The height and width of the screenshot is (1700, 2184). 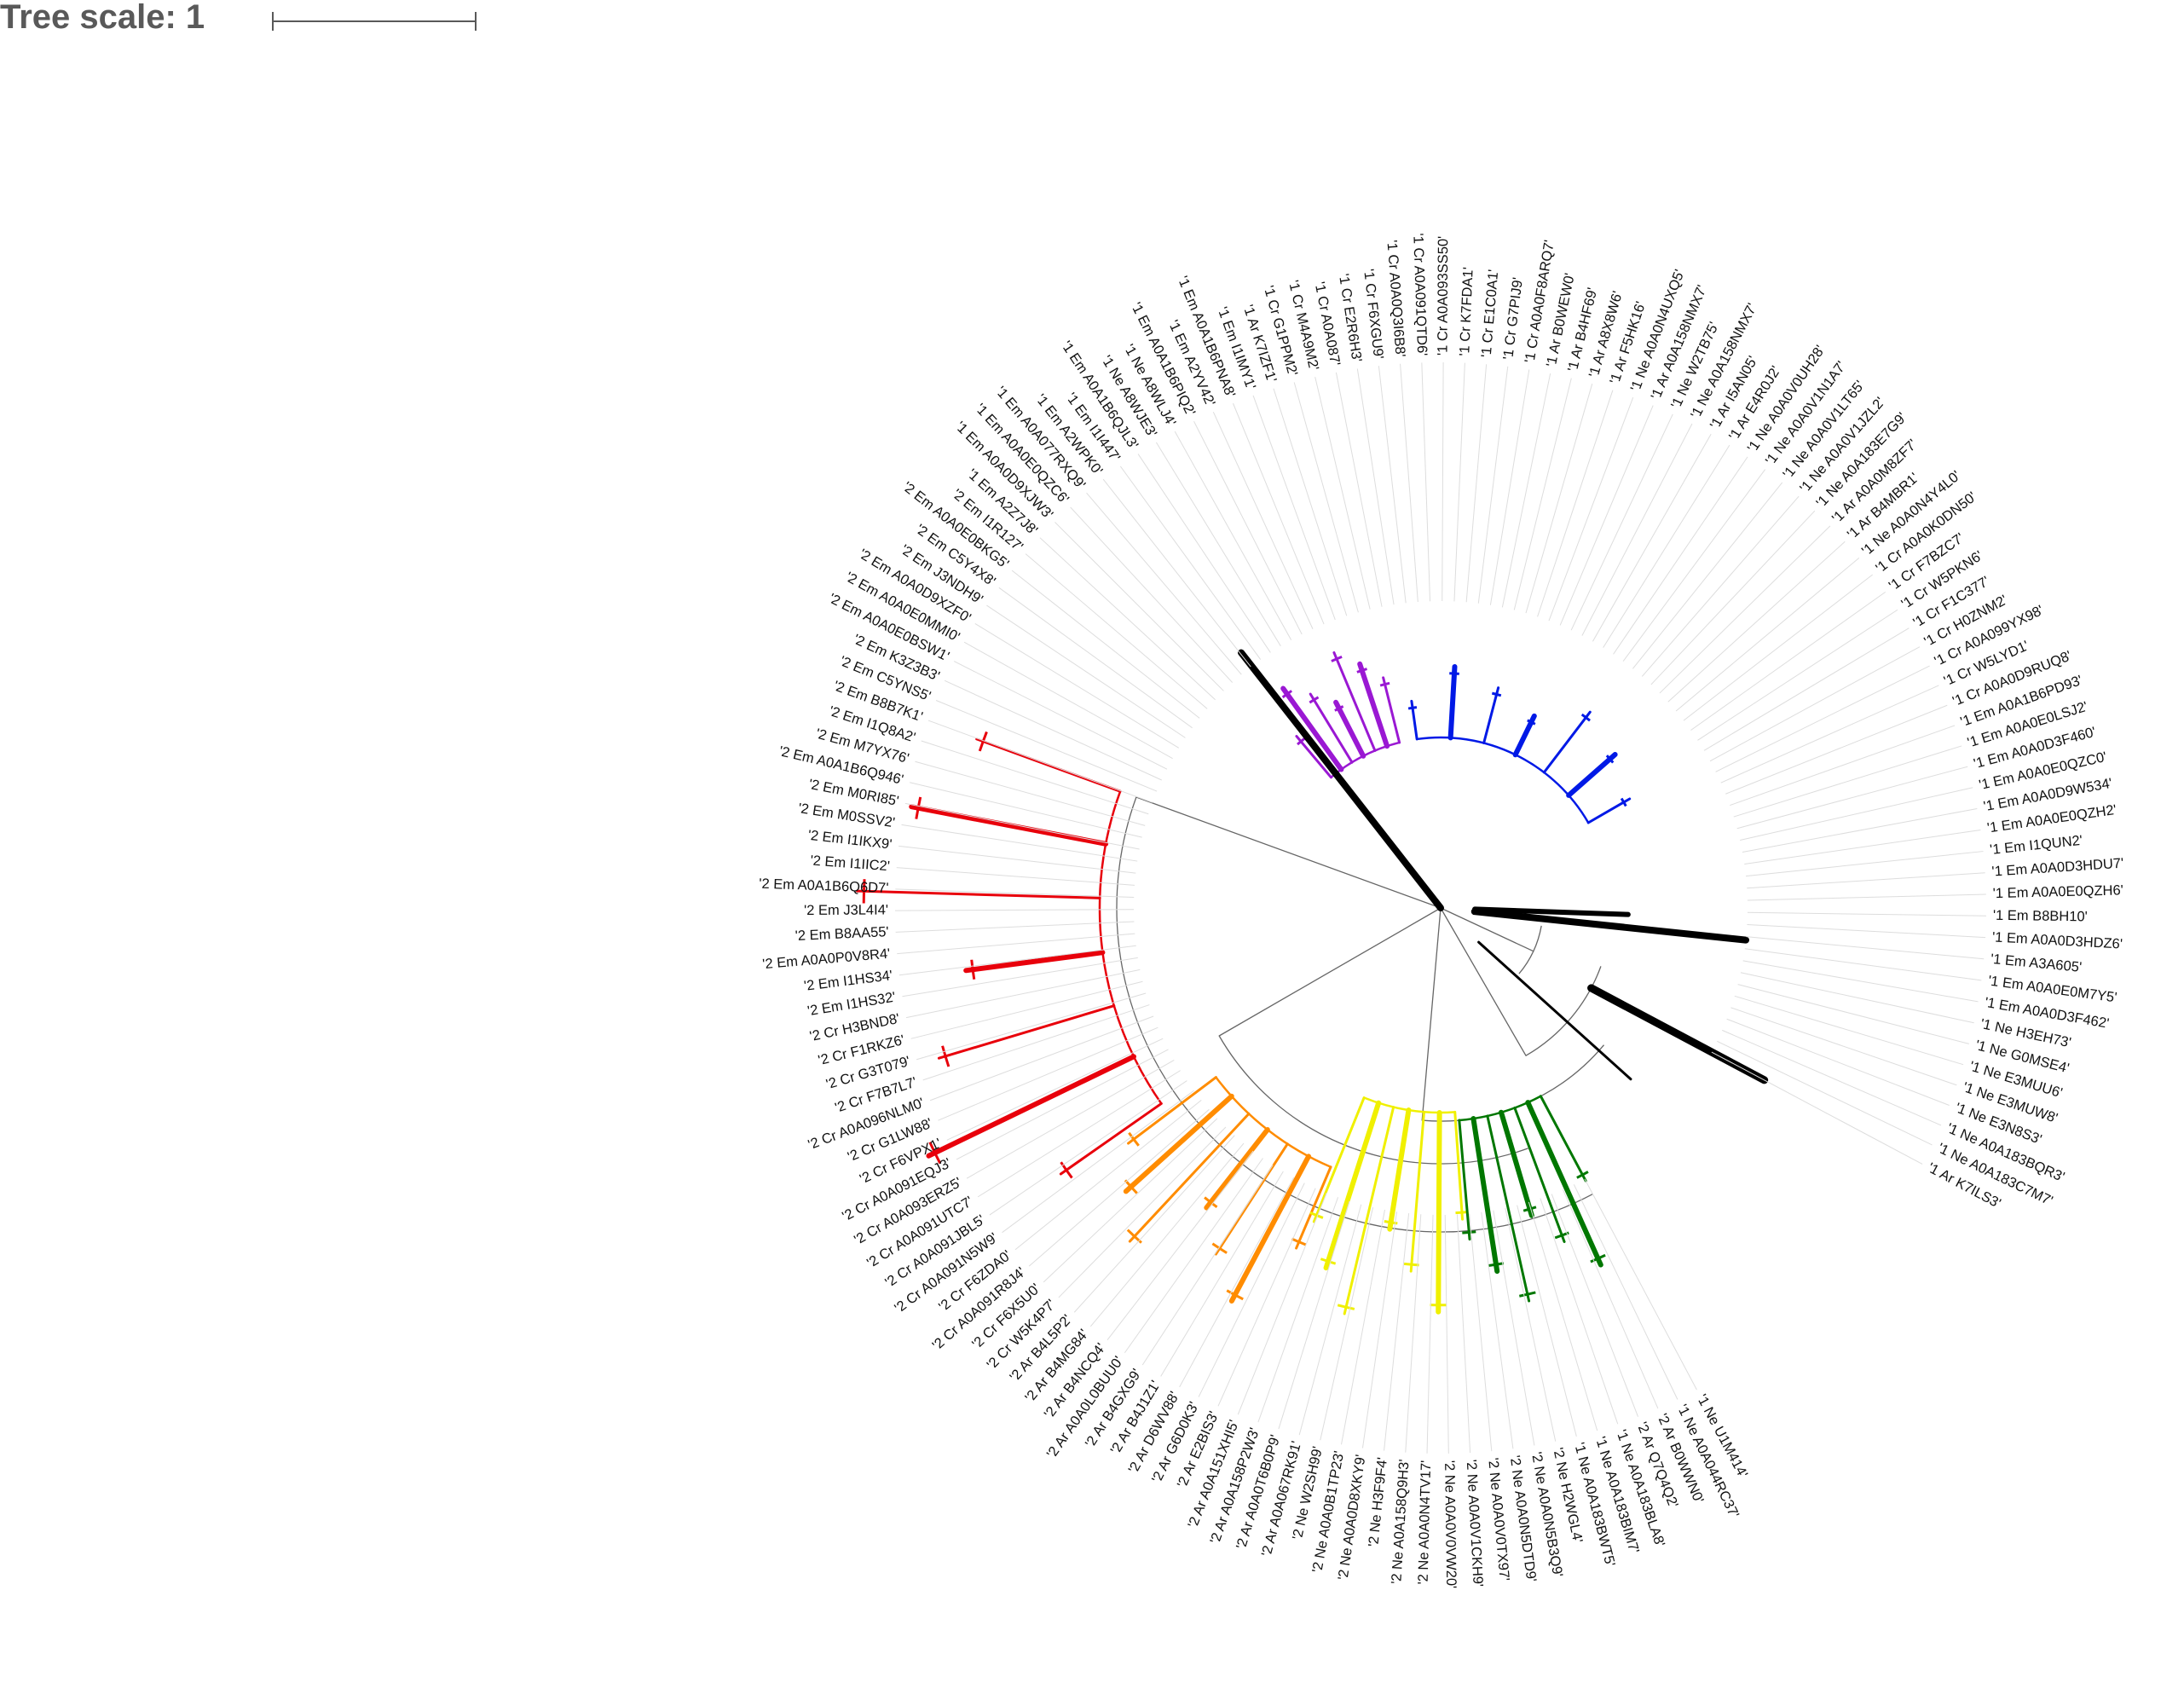 I want to click on leaf-label: '2 Ne A0A0N4TV17', so click(x=1425, y=1522).